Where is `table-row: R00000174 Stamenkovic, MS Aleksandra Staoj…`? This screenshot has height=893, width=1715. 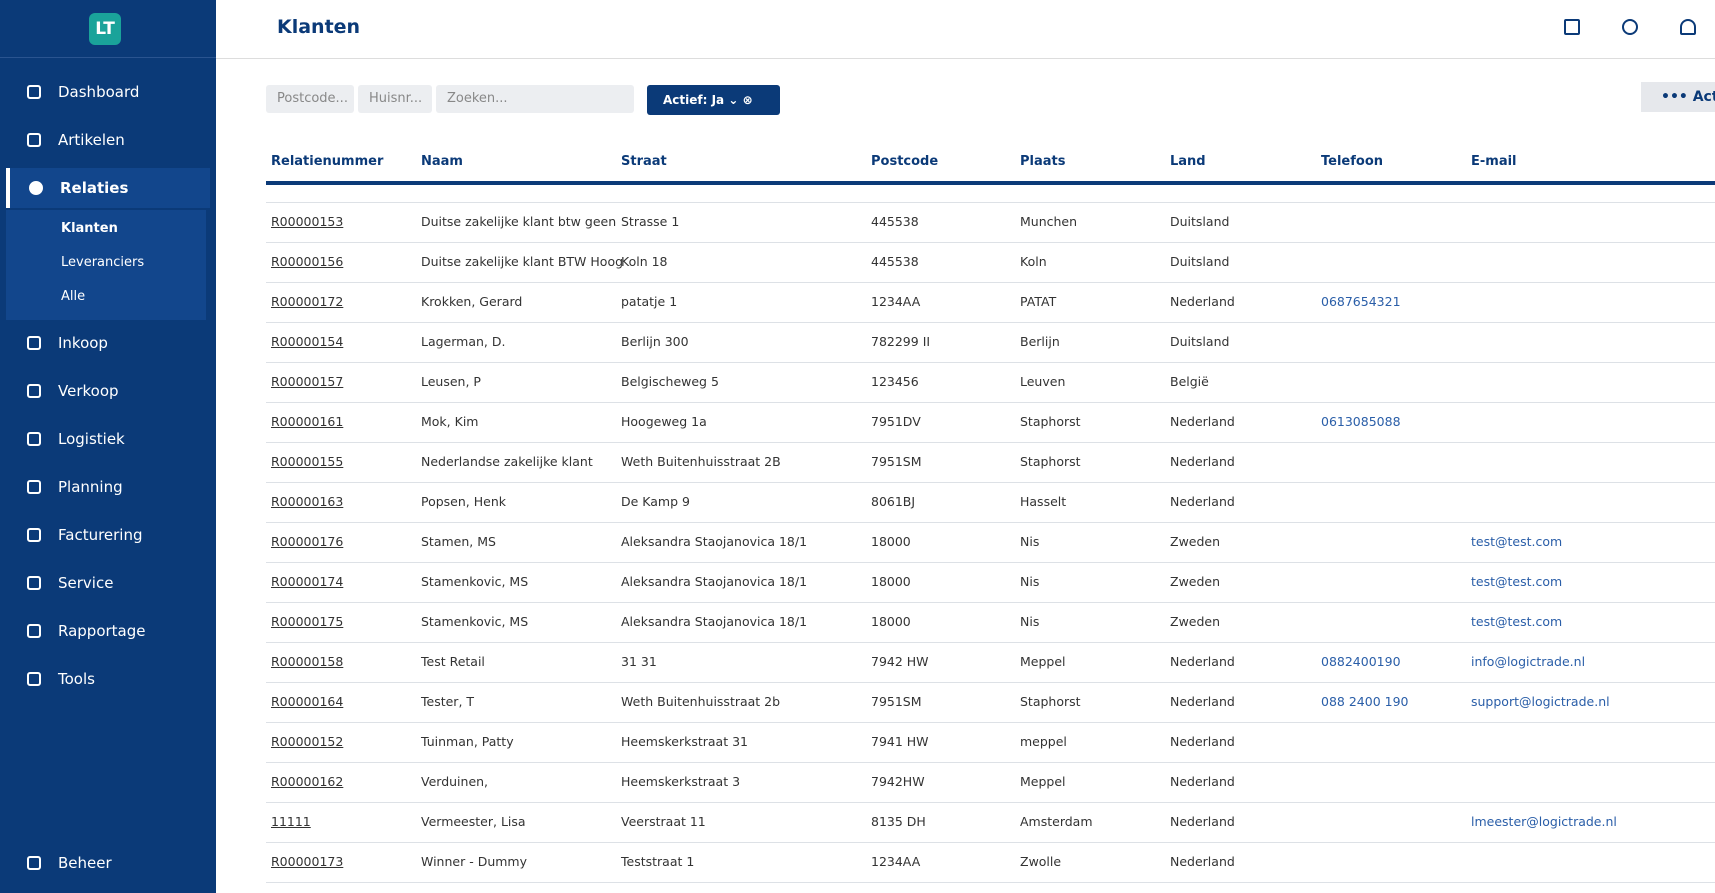 table-row: R00000174 Stamenkovic, MS Aleksandra Staoj… is located at coordinates (990, 582).